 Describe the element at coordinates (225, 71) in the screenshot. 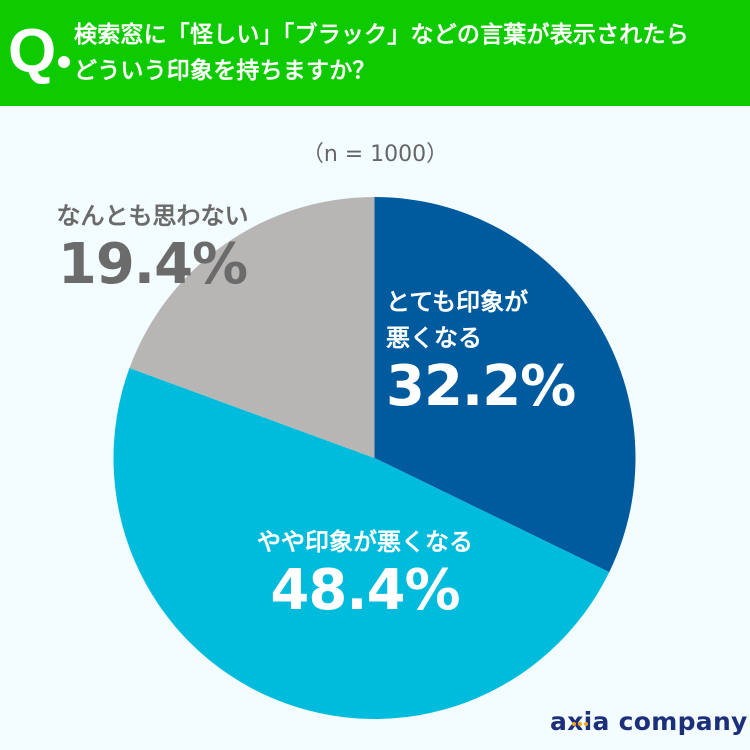

I see `question-title-line2: どういう印象を持ちますか？` at that location.